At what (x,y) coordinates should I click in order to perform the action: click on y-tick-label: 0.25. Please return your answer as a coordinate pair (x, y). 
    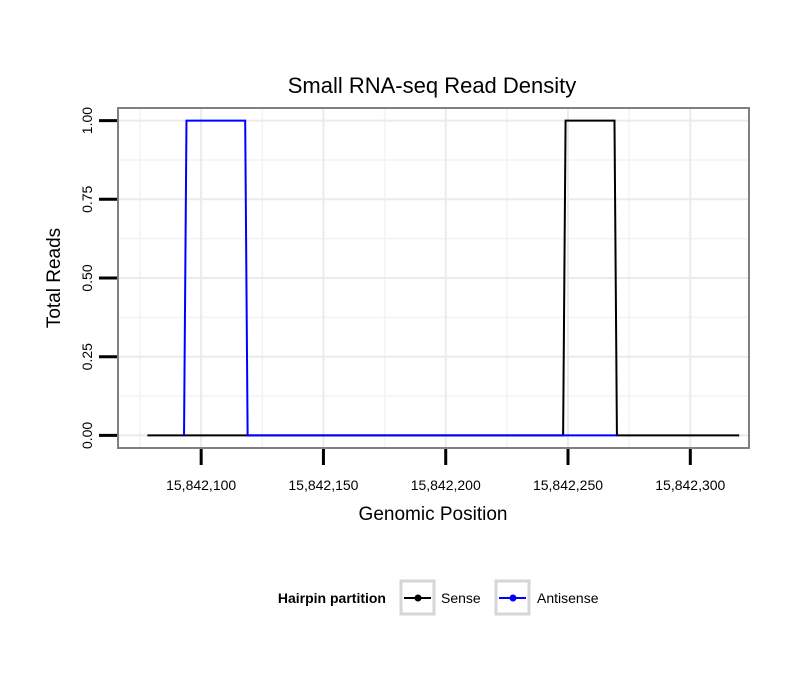
    Looking at the image, I should click on (87, 356).